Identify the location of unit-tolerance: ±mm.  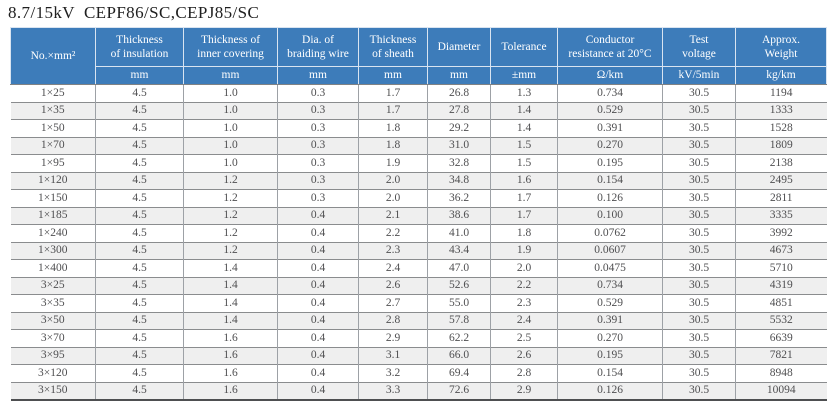
(524, 75).